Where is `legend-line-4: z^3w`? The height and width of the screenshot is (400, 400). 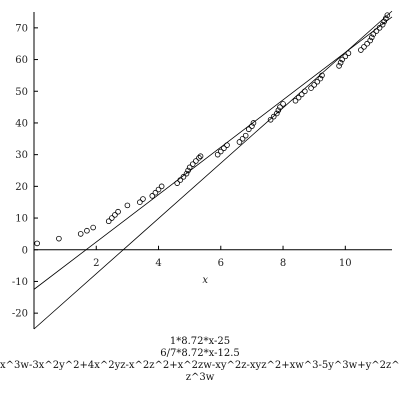
legend-line-4: z^3w is located at coordinates (200, 377).